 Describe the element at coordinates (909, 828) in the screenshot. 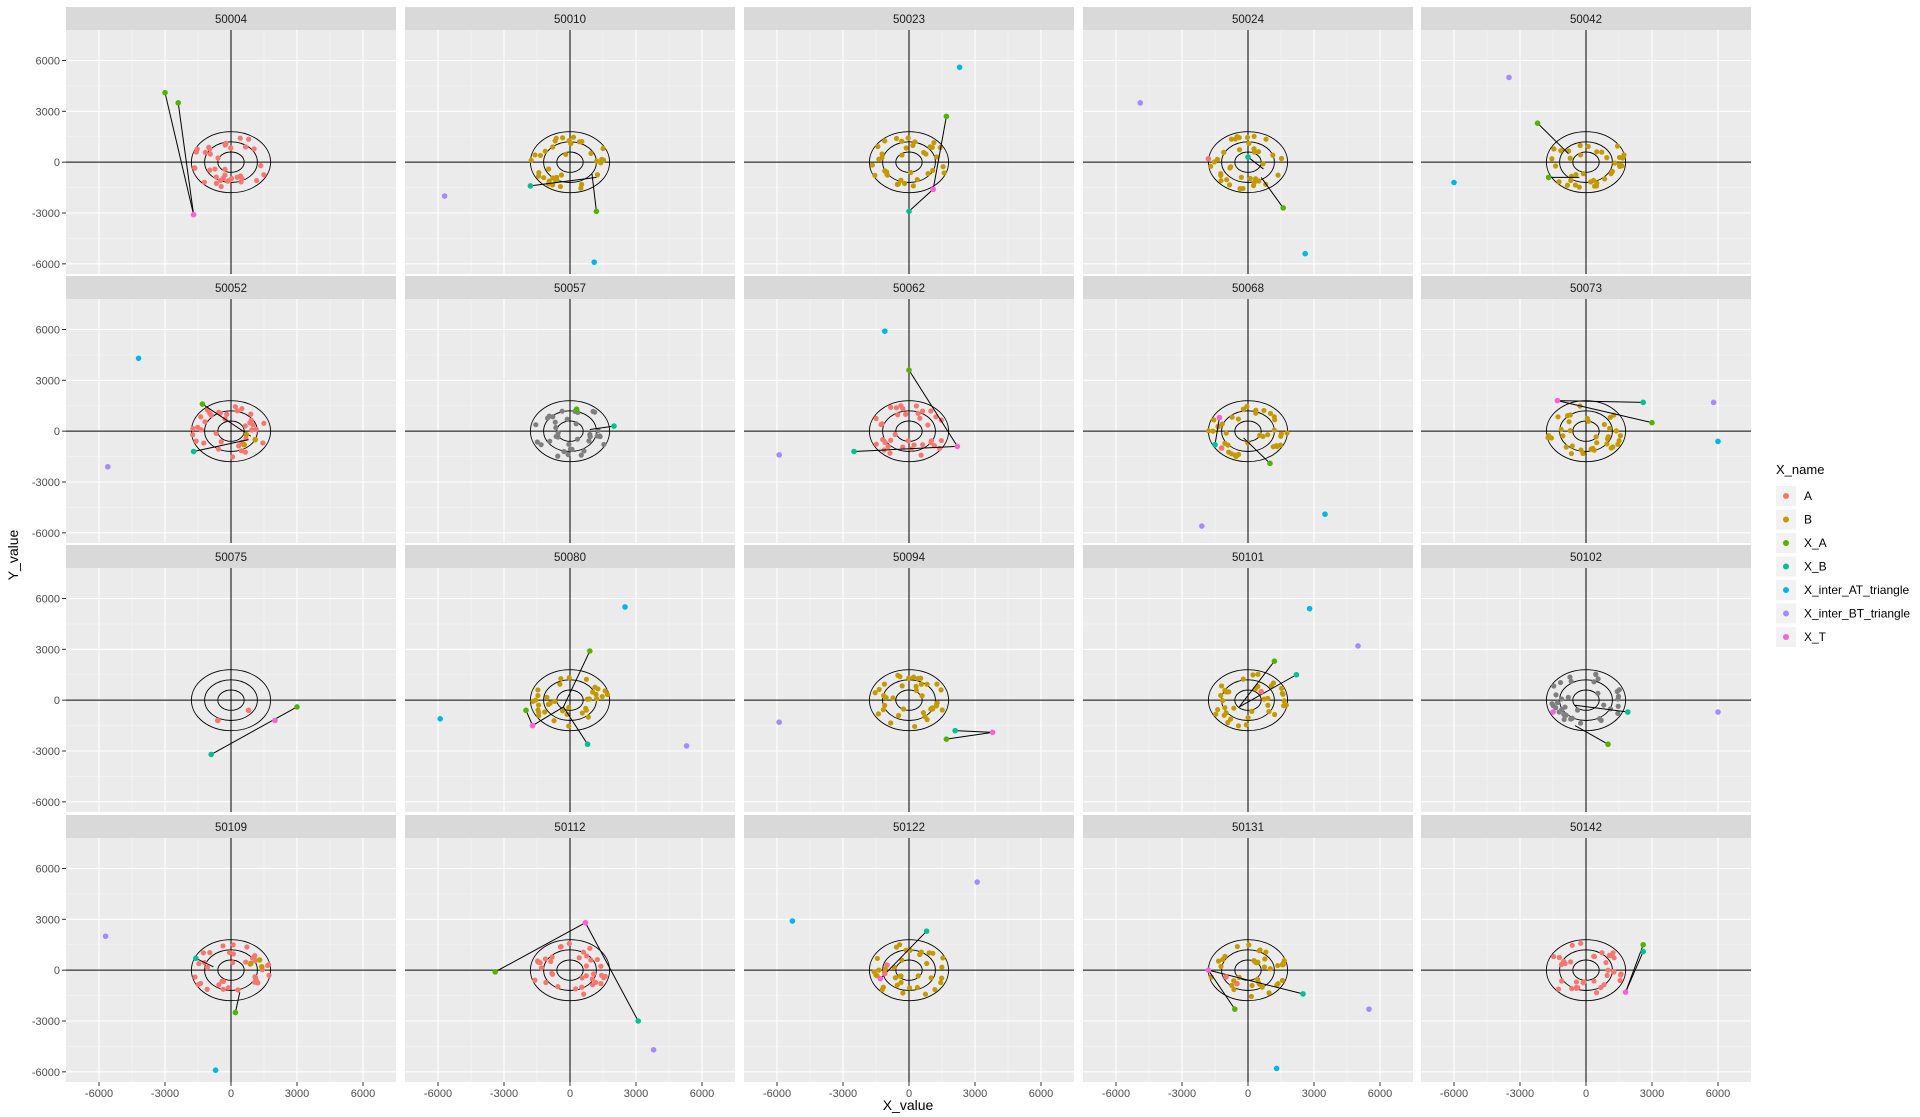

I see `facet-strip-label: 50122` at that location.